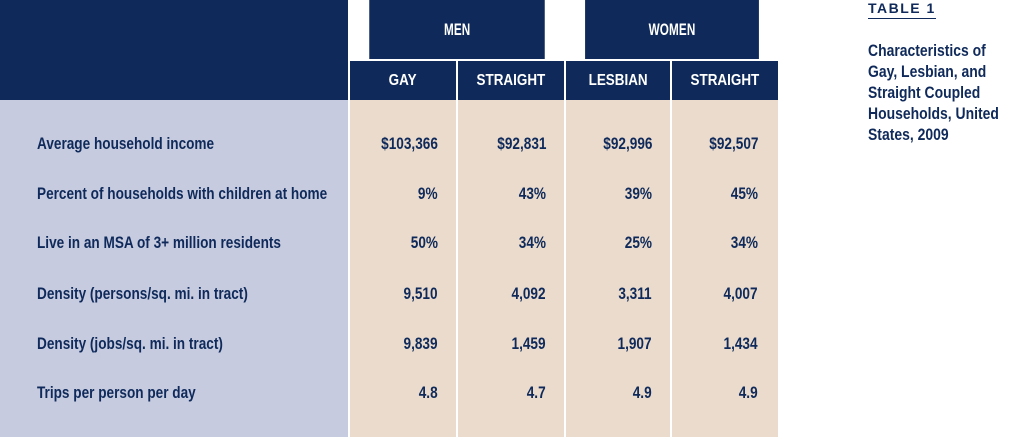 The height and width of the screenshot is (437, 1024). I want to click on row-label-density-persons: Density (persons/sq. mi. in tract), so click(142, 293).